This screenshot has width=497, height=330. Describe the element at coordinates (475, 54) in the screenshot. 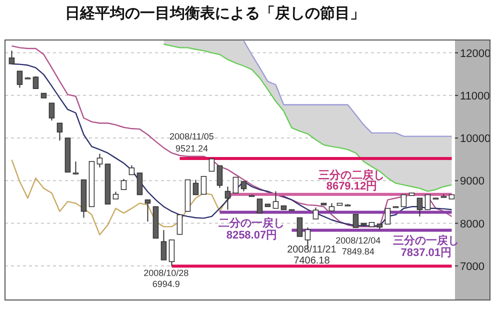

I see `y-tick-label: 12000` at that location.